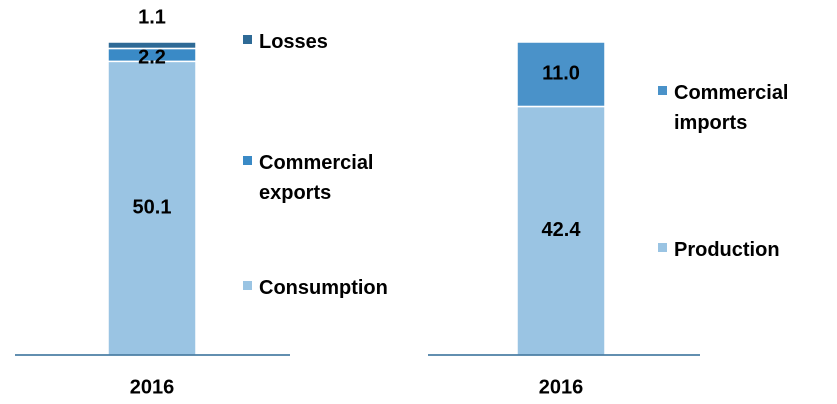 This screenshot has height=404, width=837. What do you see at coordinates (727, 250) in the screenshot?
I see `legend-label: Production` at bounding box center [727, 250].